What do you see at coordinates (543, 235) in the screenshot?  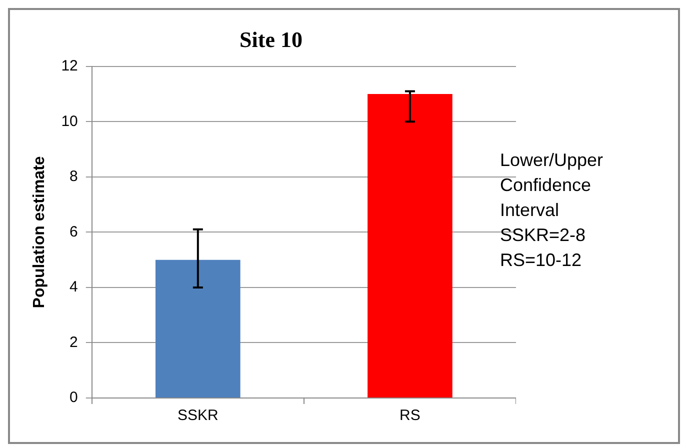 I see `annotation: SSKR=2-8` at bounding box center [543, 235].